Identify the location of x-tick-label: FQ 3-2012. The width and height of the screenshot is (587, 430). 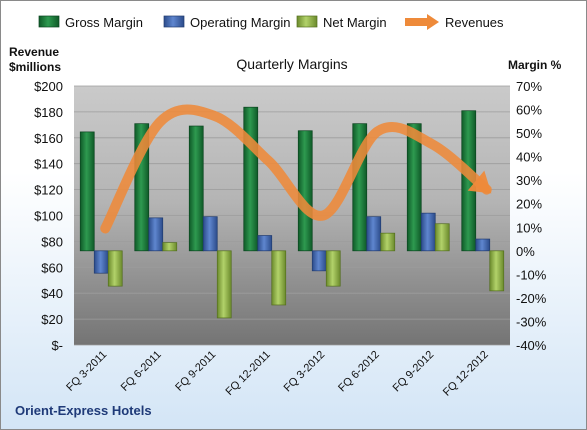
(305, 372).